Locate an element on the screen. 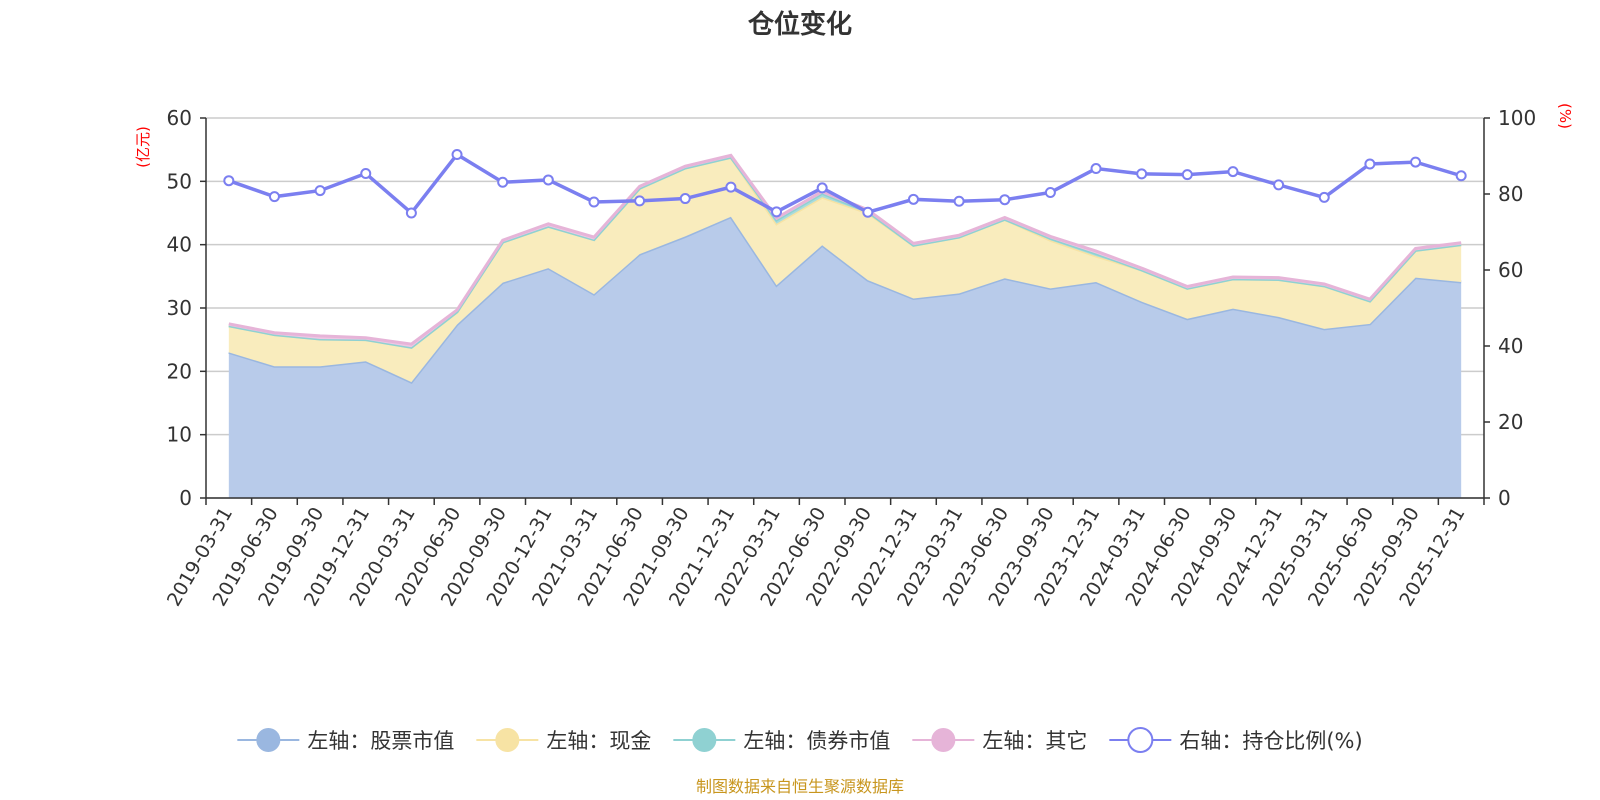  left-axis-label: 20 is located at coordinates (179, 371).